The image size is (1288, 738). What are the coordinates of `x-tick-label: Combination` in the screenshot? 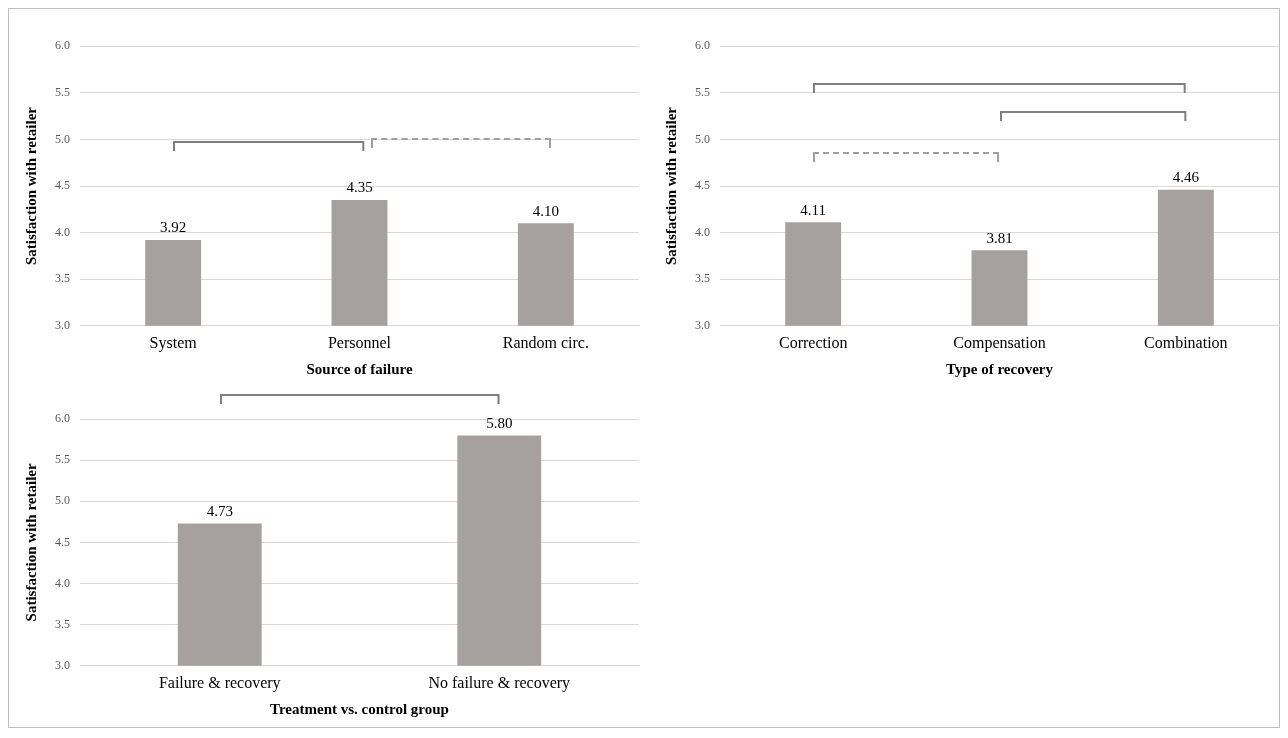 It's located at (1186, 342).